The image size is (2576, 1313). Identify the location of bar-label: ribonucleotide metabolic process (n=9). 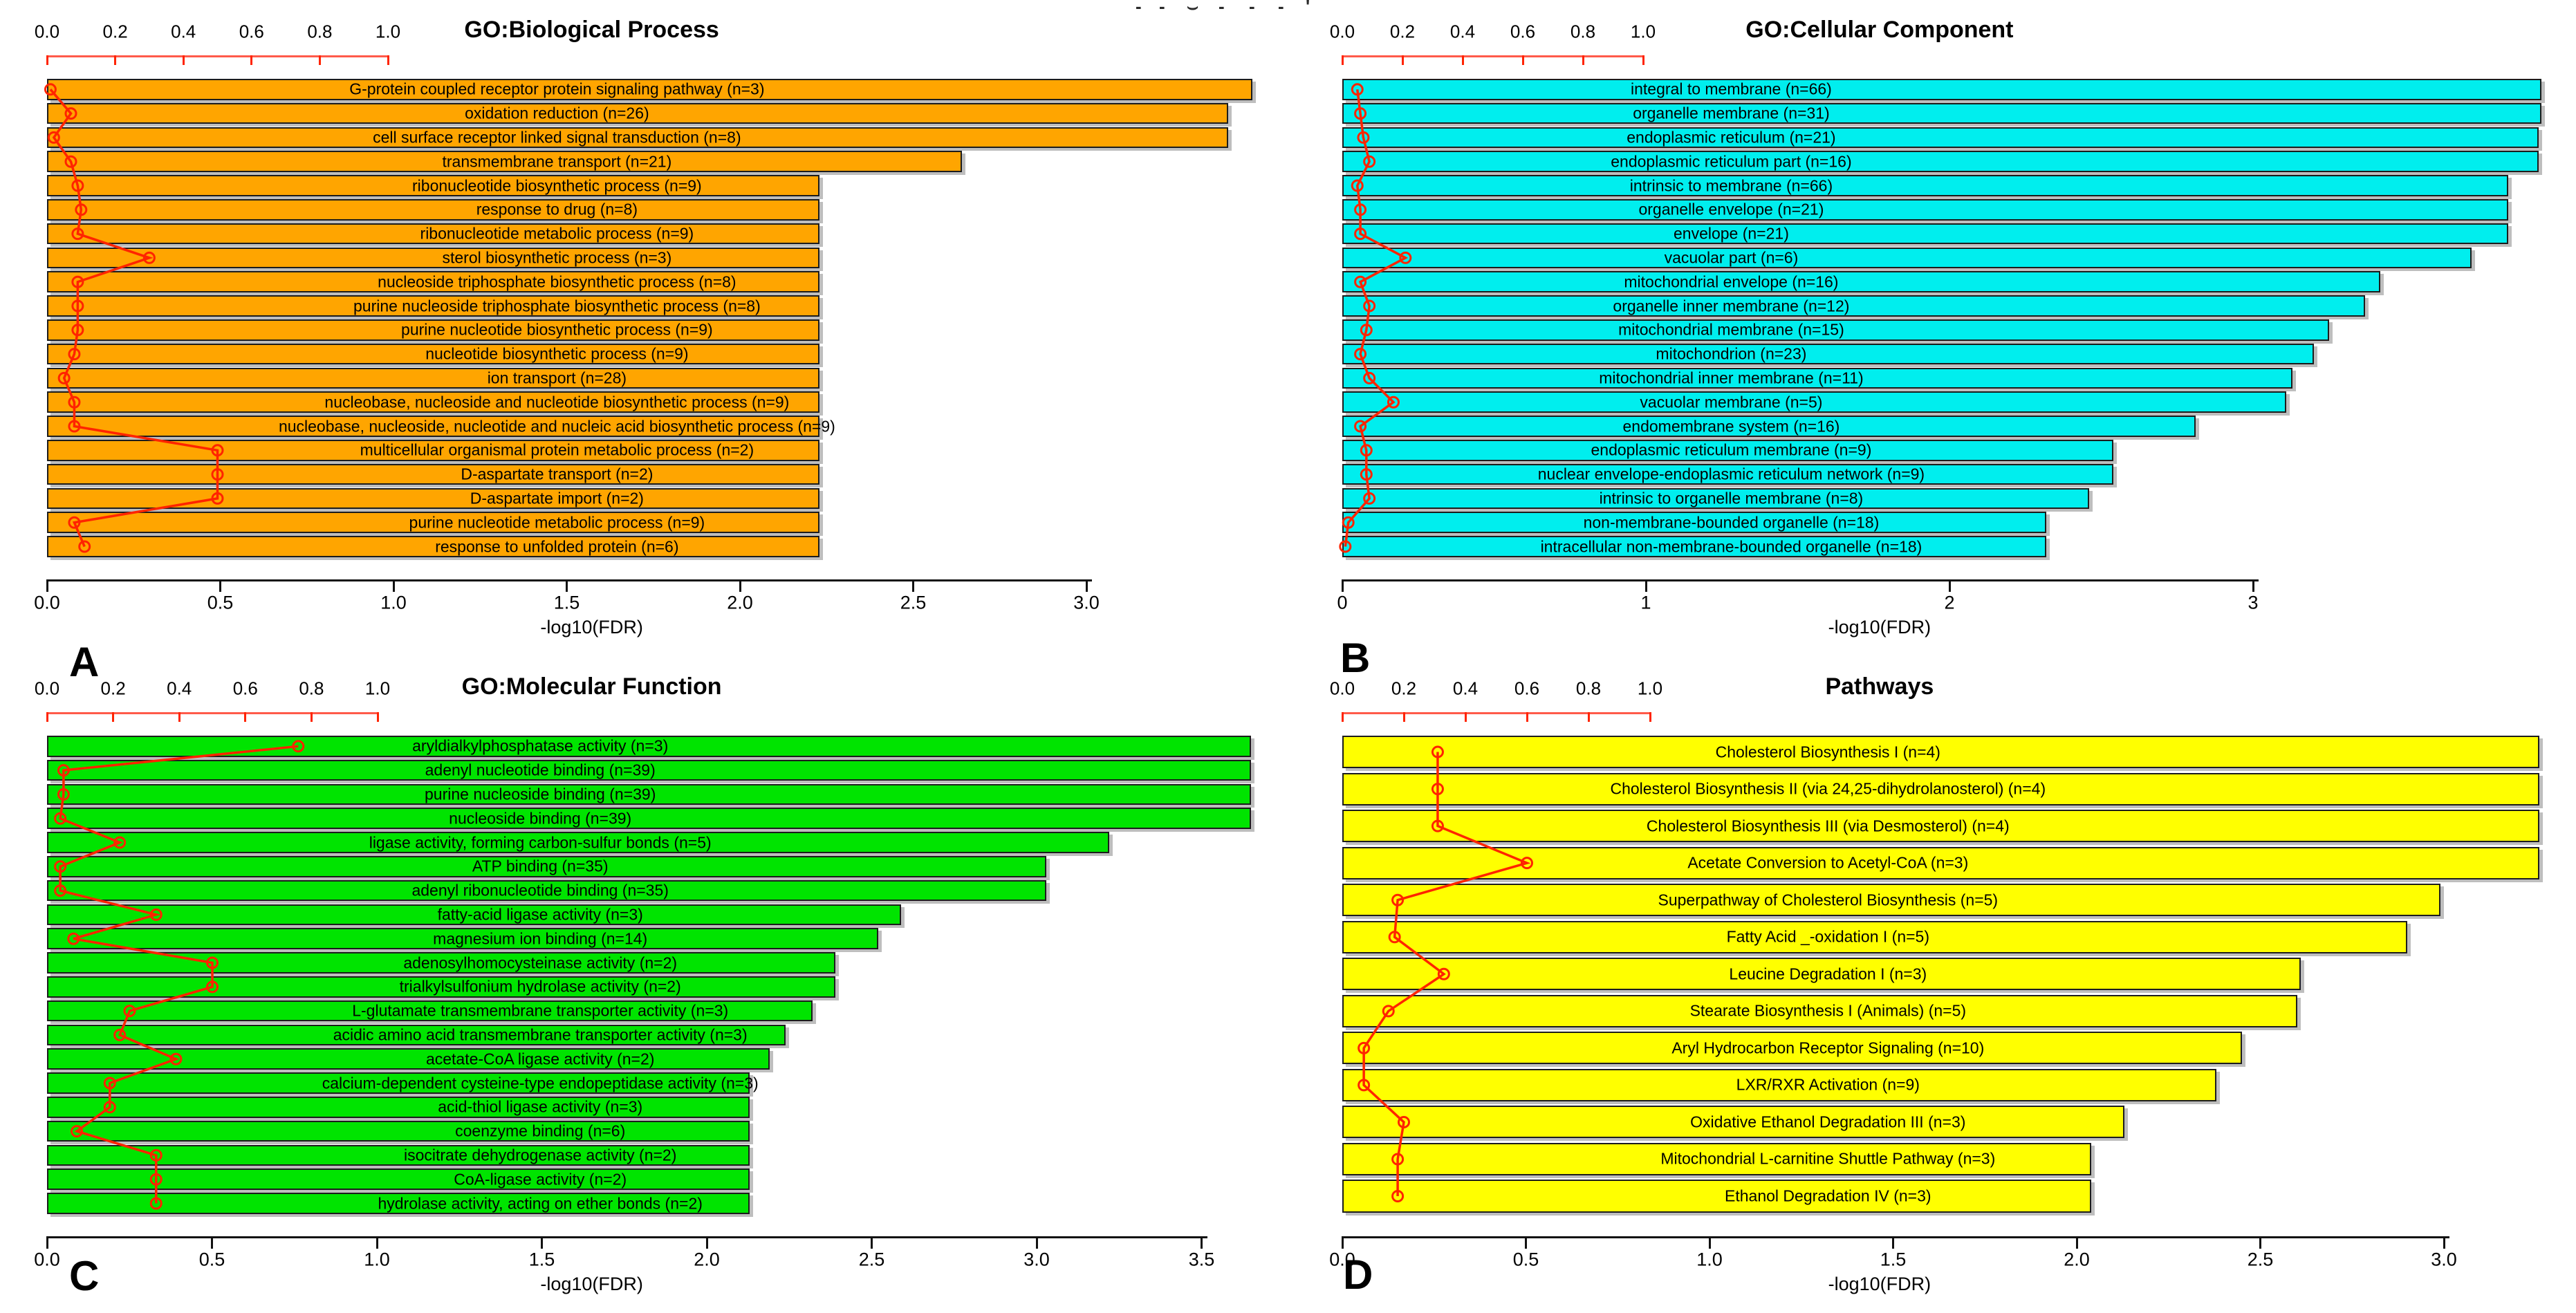
(557, 233).